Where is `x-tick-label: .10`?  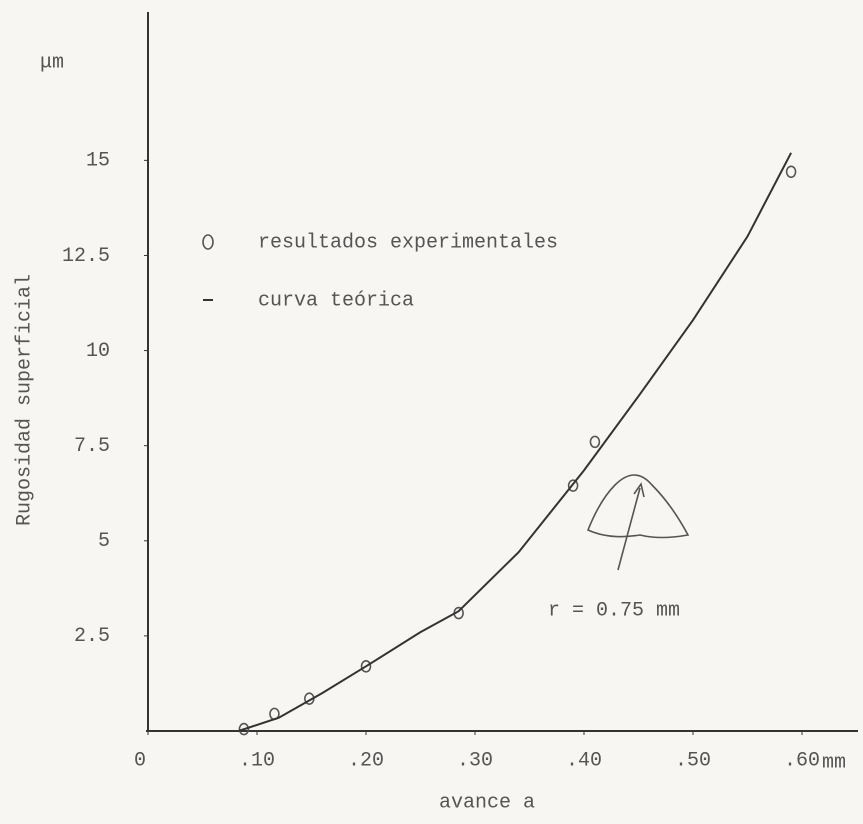 x-tick-label: .10 is located at coordinates (257, 760).